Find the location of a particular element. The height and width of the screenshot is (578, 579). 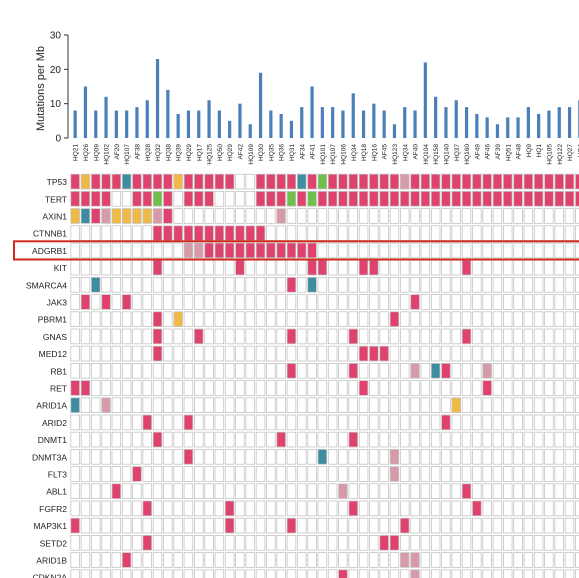

sample-label: HQ27 is located at coordinates (570, 152).